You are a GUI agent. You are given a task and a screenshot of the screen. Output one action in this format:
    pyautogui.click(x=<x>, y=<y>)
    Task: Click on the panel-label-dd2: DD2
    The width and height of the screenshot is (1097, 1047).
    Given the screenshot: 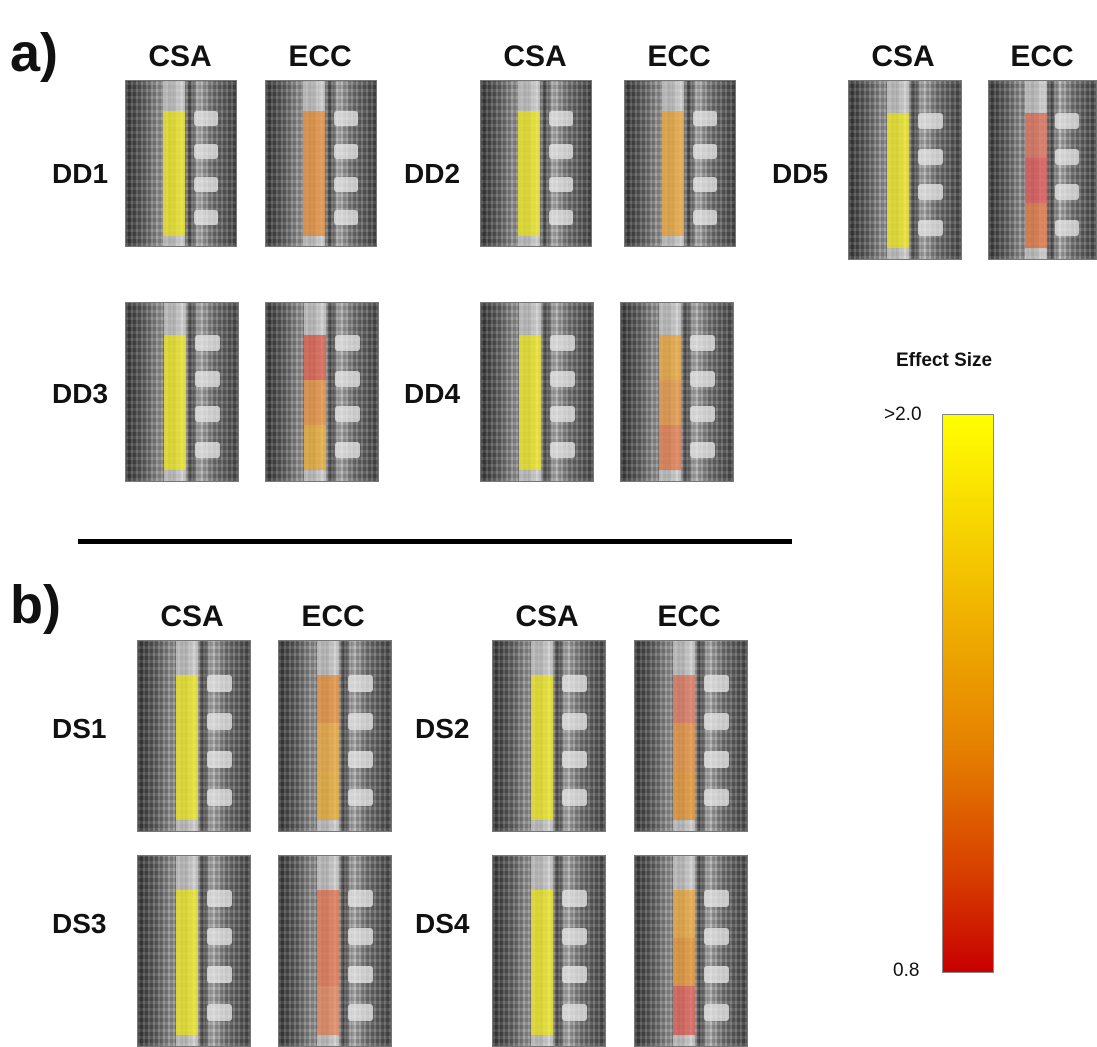 What is the action you would take?
    pyautogui.click(x=432, y=173)
    